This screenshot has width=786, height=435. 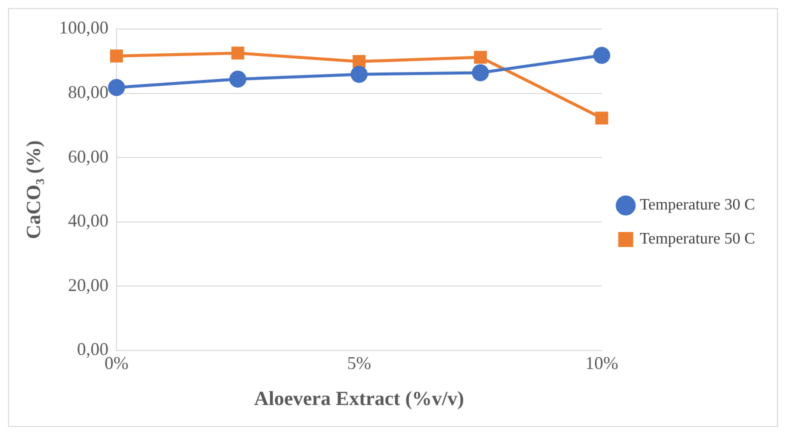 What do you see at coordinates (83, 28) in the screenshot?
I see `y-tick-label: 100,00` at bounding box center [83, 28].